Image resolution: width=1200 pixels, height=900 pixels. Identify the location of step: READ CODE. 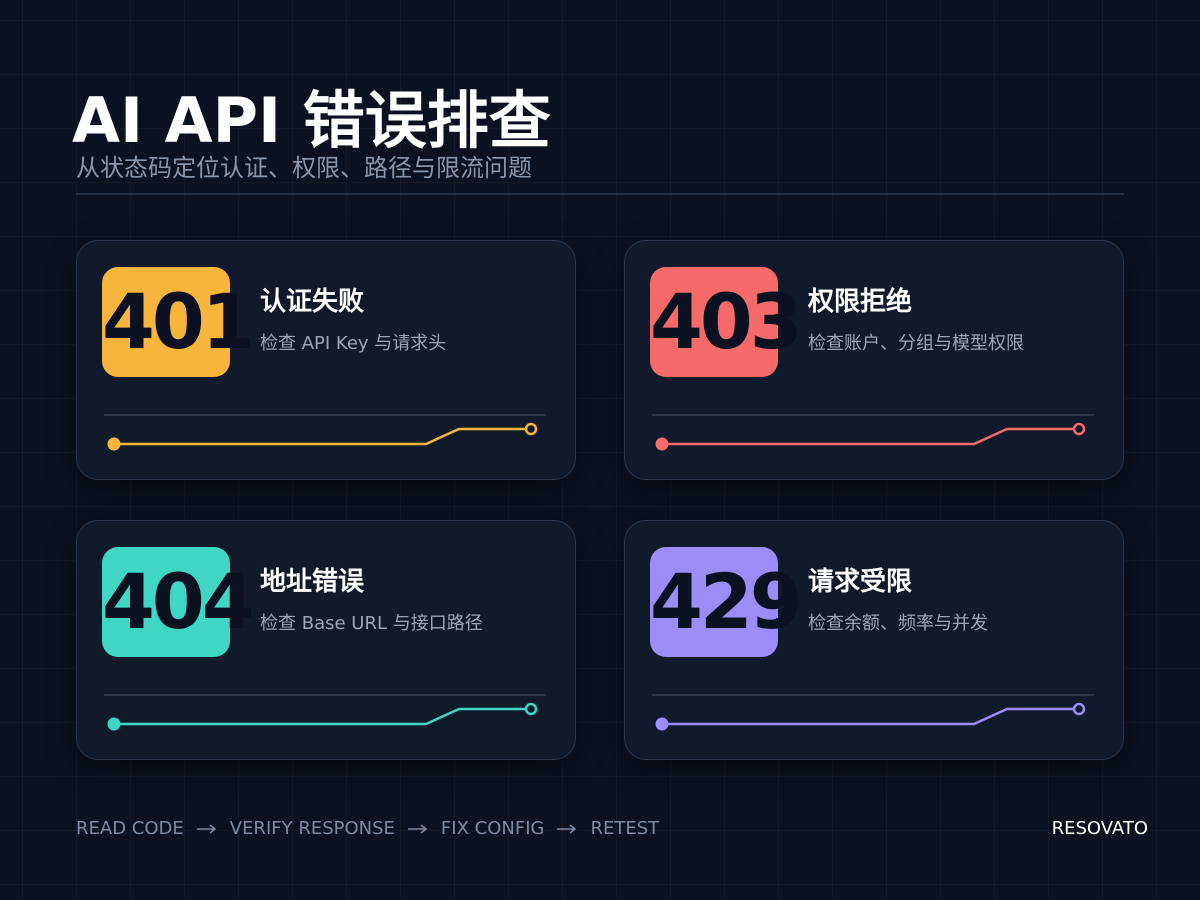
(130, 828).